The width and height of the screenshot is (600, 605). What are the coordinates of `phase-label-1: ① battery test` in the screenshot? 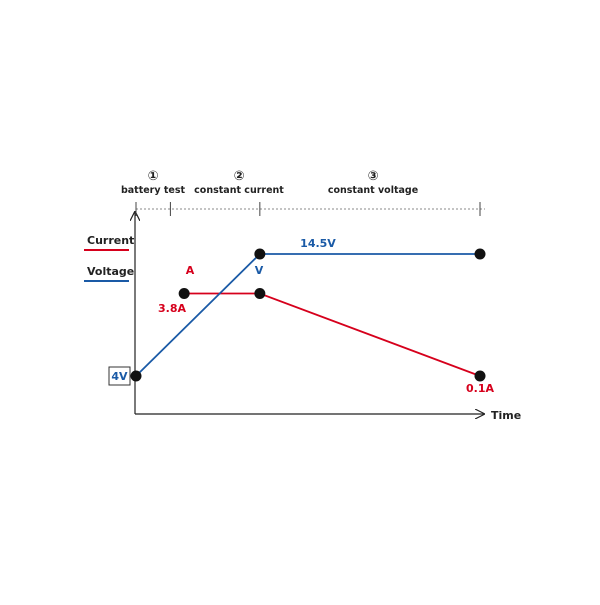 It's located at (153, 182).